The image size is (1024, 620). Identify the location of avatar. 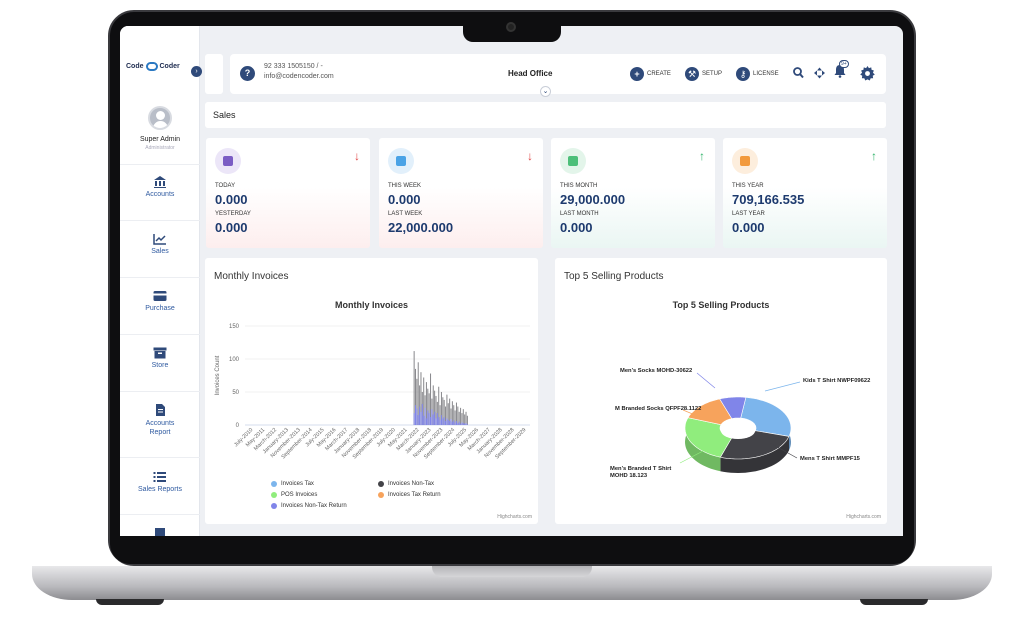
(160, 118).